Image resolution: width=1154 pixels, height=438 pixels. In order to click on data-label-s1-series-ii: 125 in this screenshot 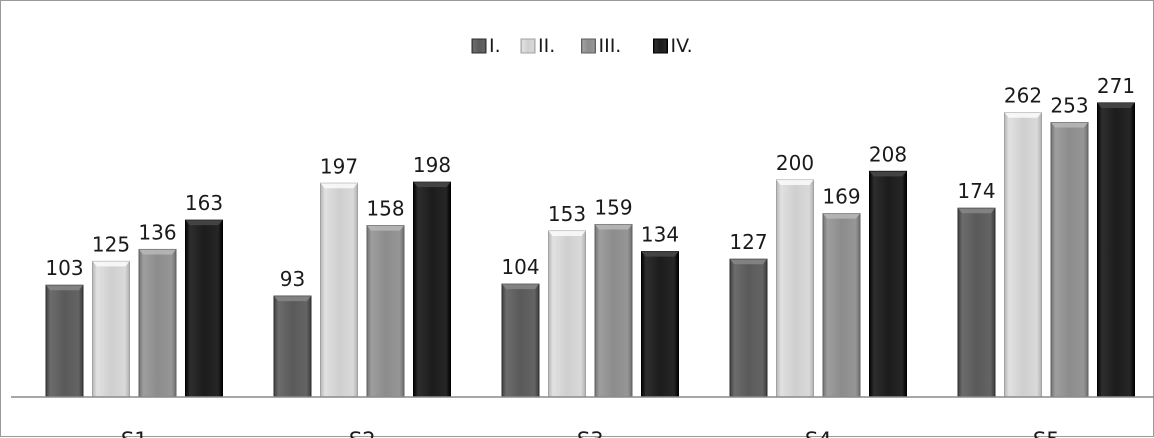, I will do `click(111, 244)`.